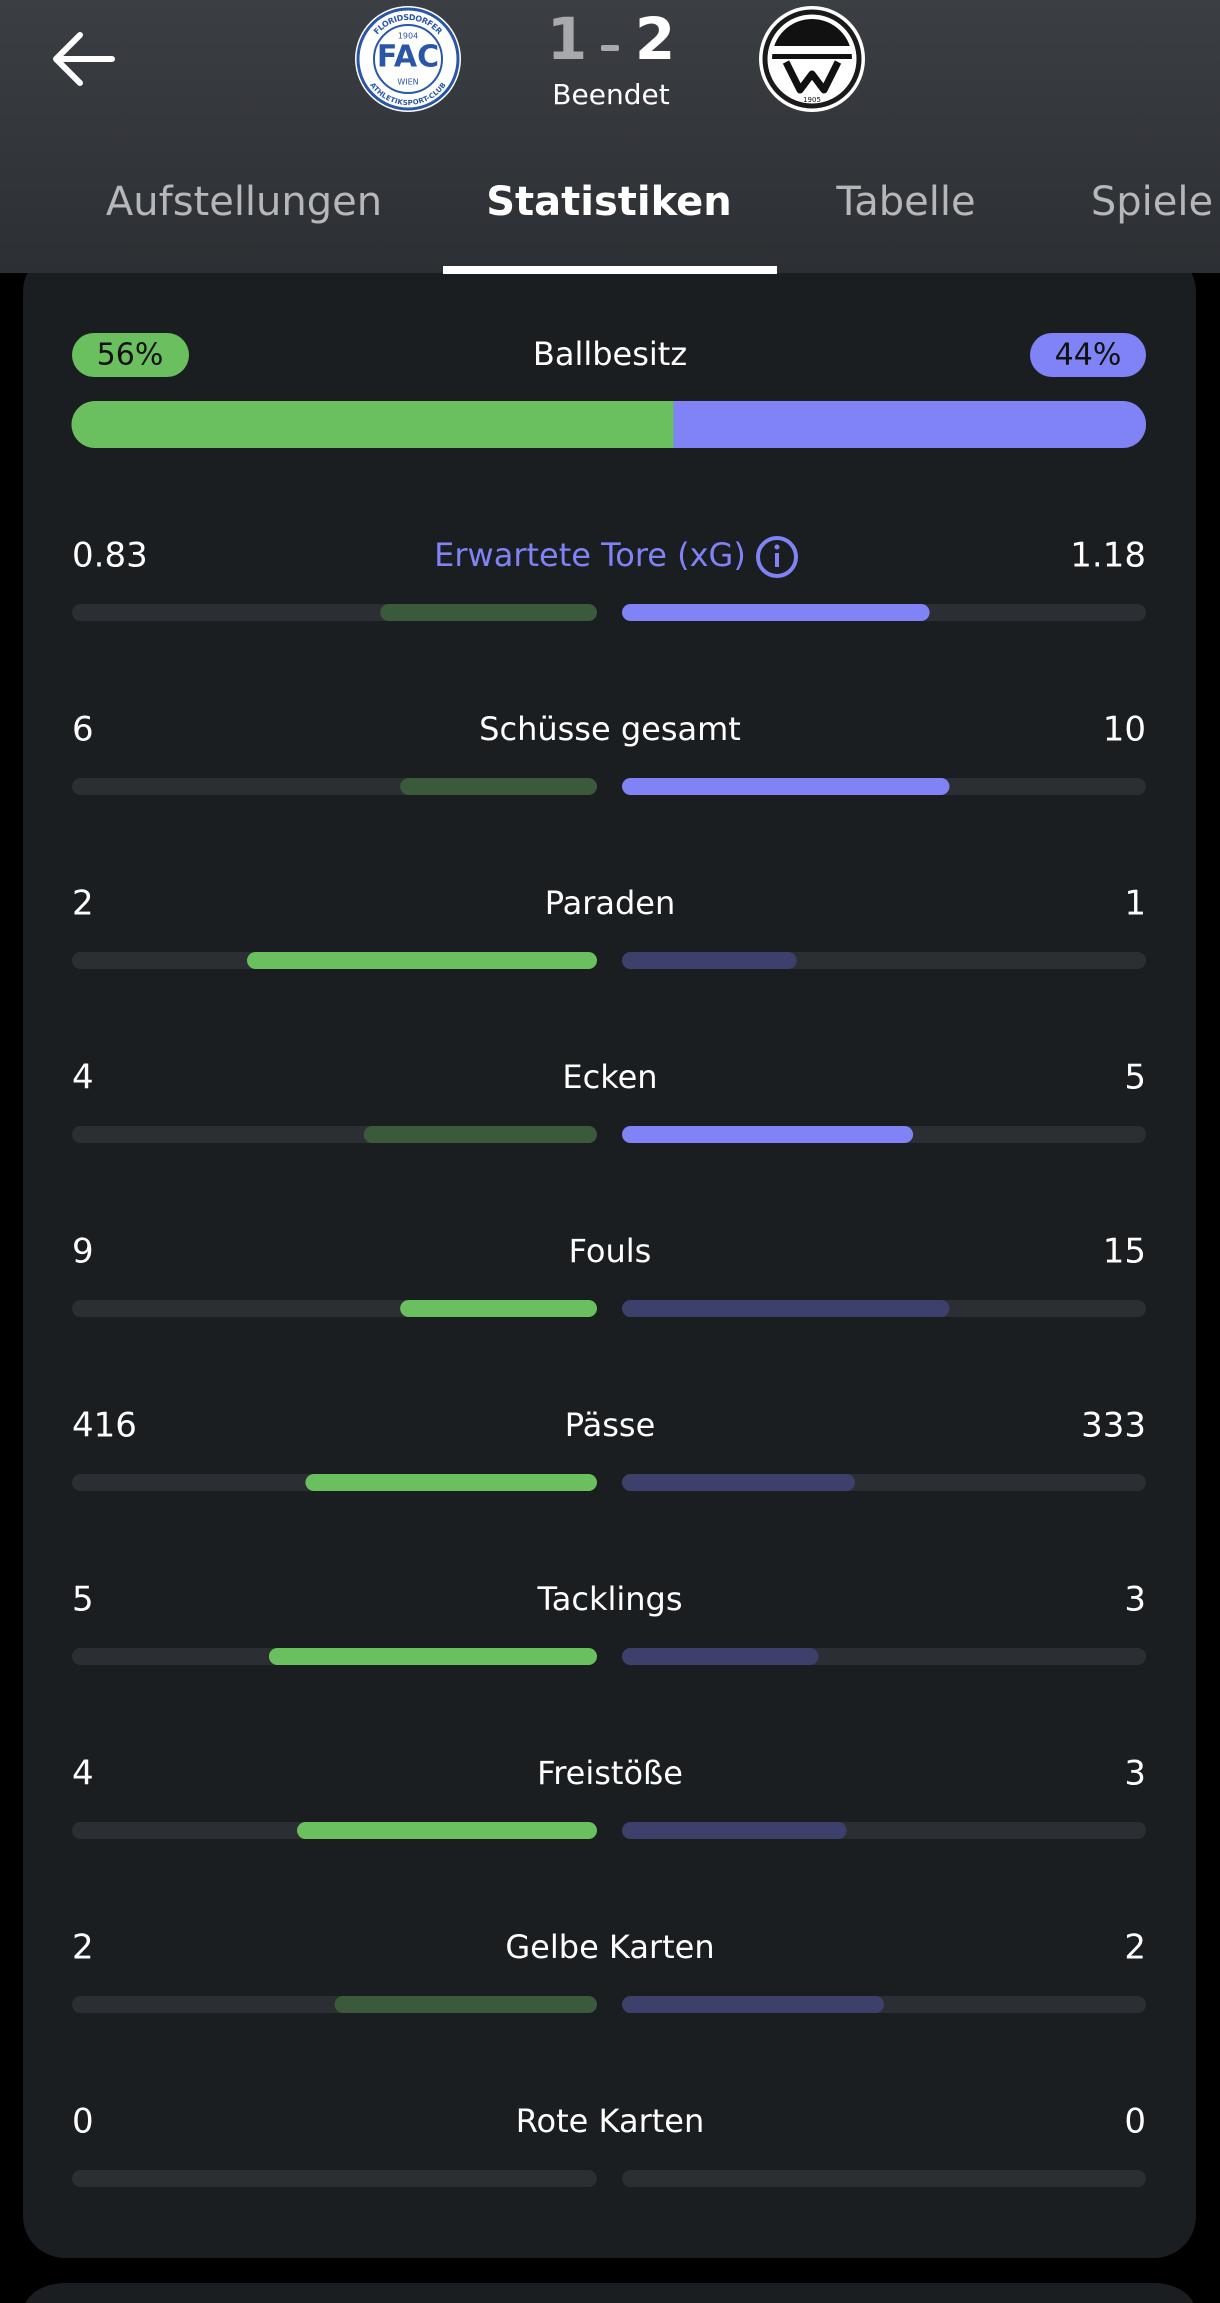 This screenshot has width=1220, height=2303. What do you see at coordinates (610, 136) in the screenshot?
I see `header` at bounding box center [610, 136].